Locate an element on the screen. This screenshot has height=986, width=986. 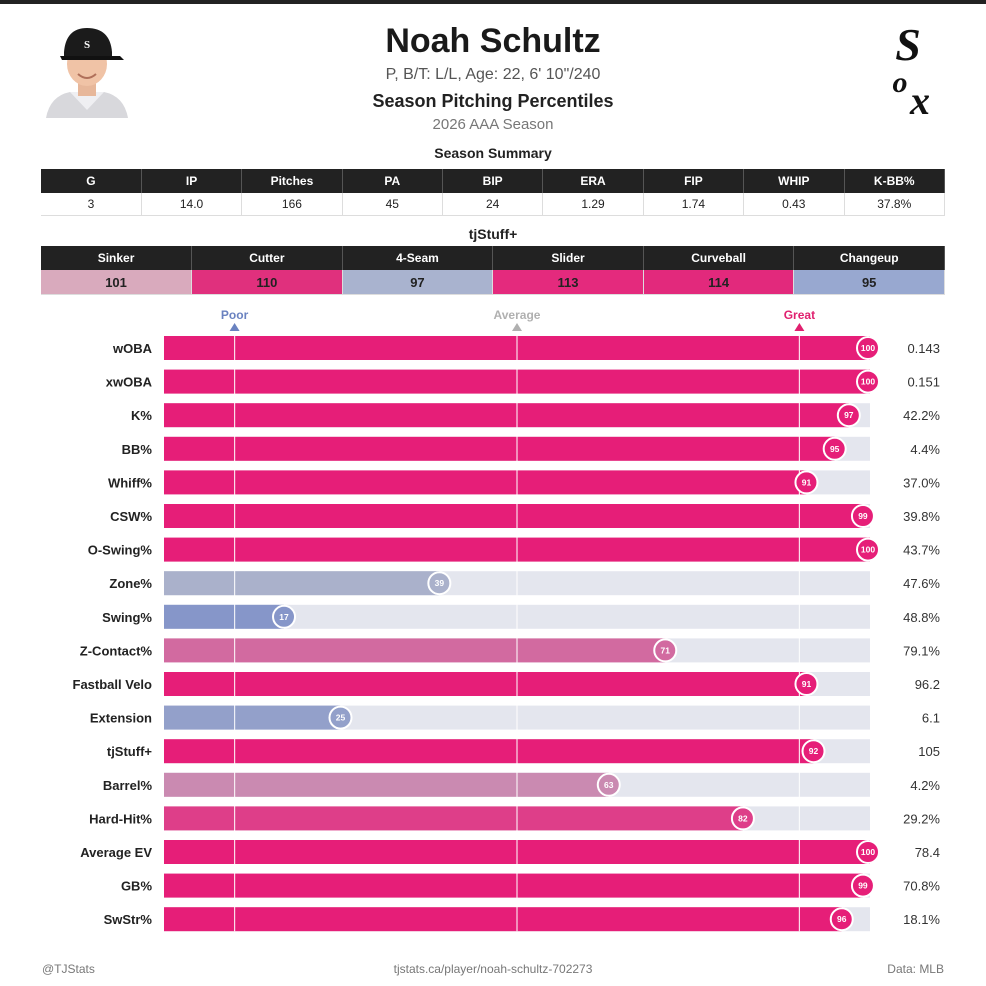
percentile-value: 99 is located at coordinates (863, 516).